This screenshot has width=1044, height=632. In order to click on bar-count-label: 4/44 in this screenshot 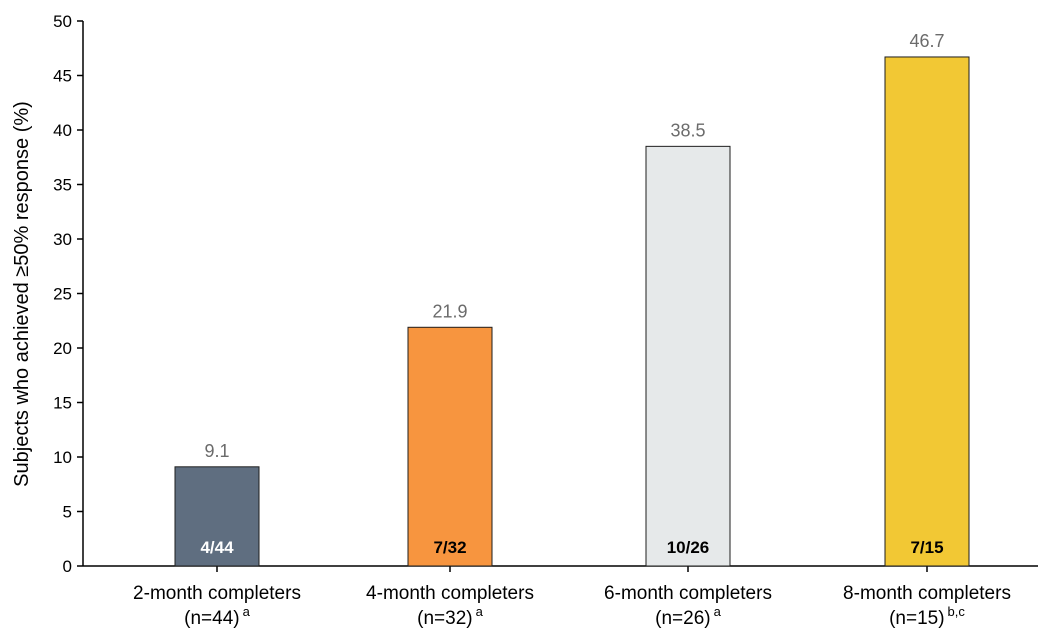, I will do `click(217, 547)`.